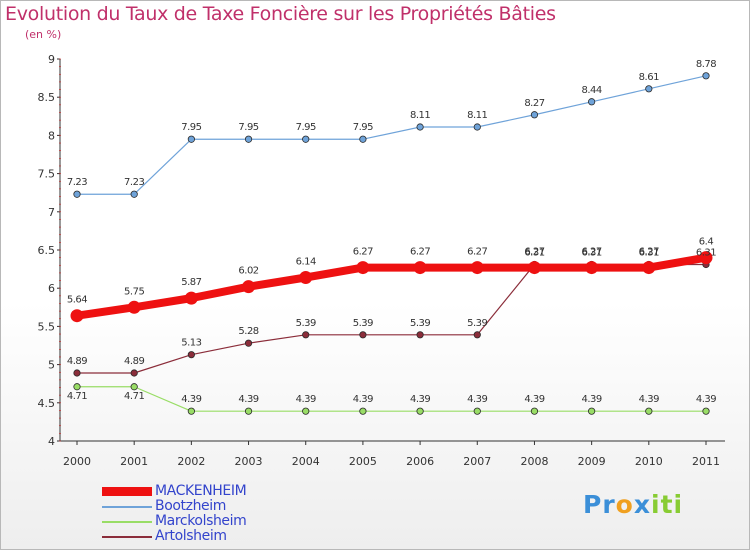  What do you see at coordinates (127, 537) in the screenshot?
I see `legend-swatch-artolsheim` at bounding box center [127, 537].